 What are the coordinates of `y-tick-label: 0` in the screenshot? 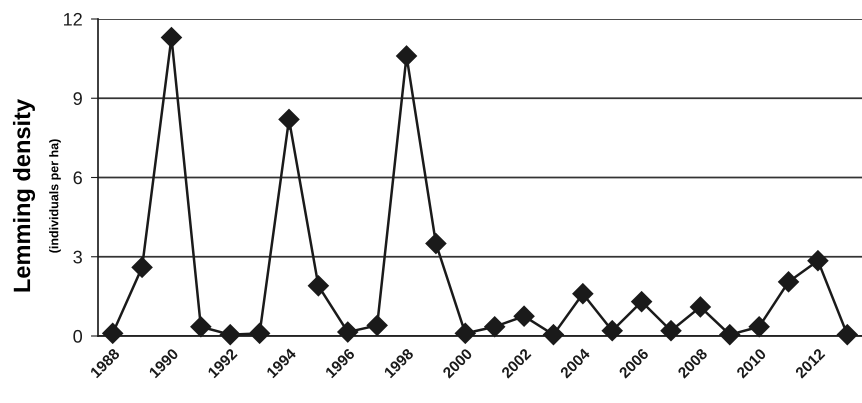 It's located at (77, 336).